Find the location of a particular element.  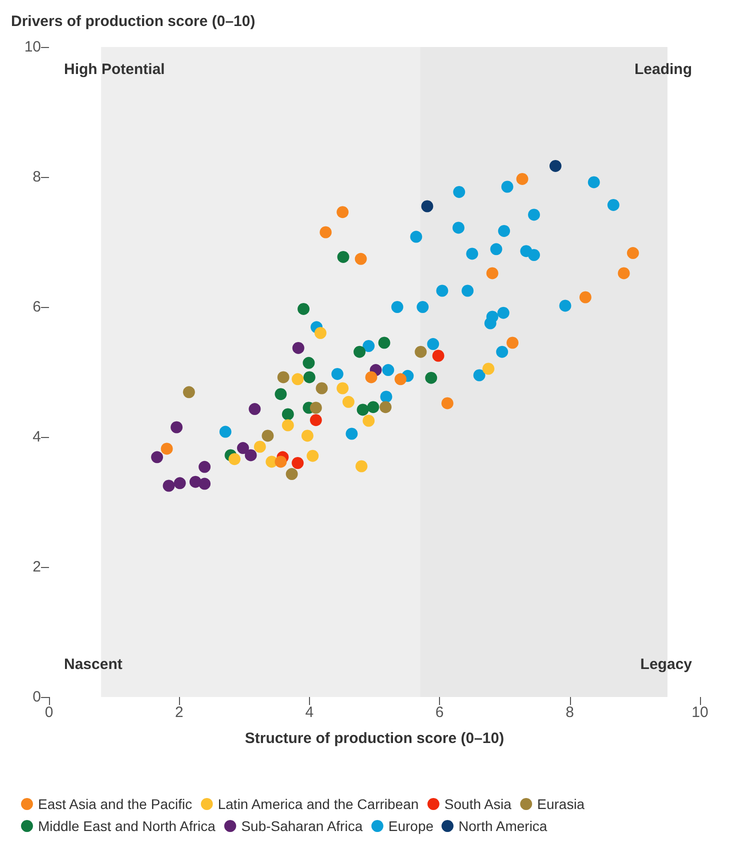

y-tick-label: 8 is located at coordinates (36, 177).